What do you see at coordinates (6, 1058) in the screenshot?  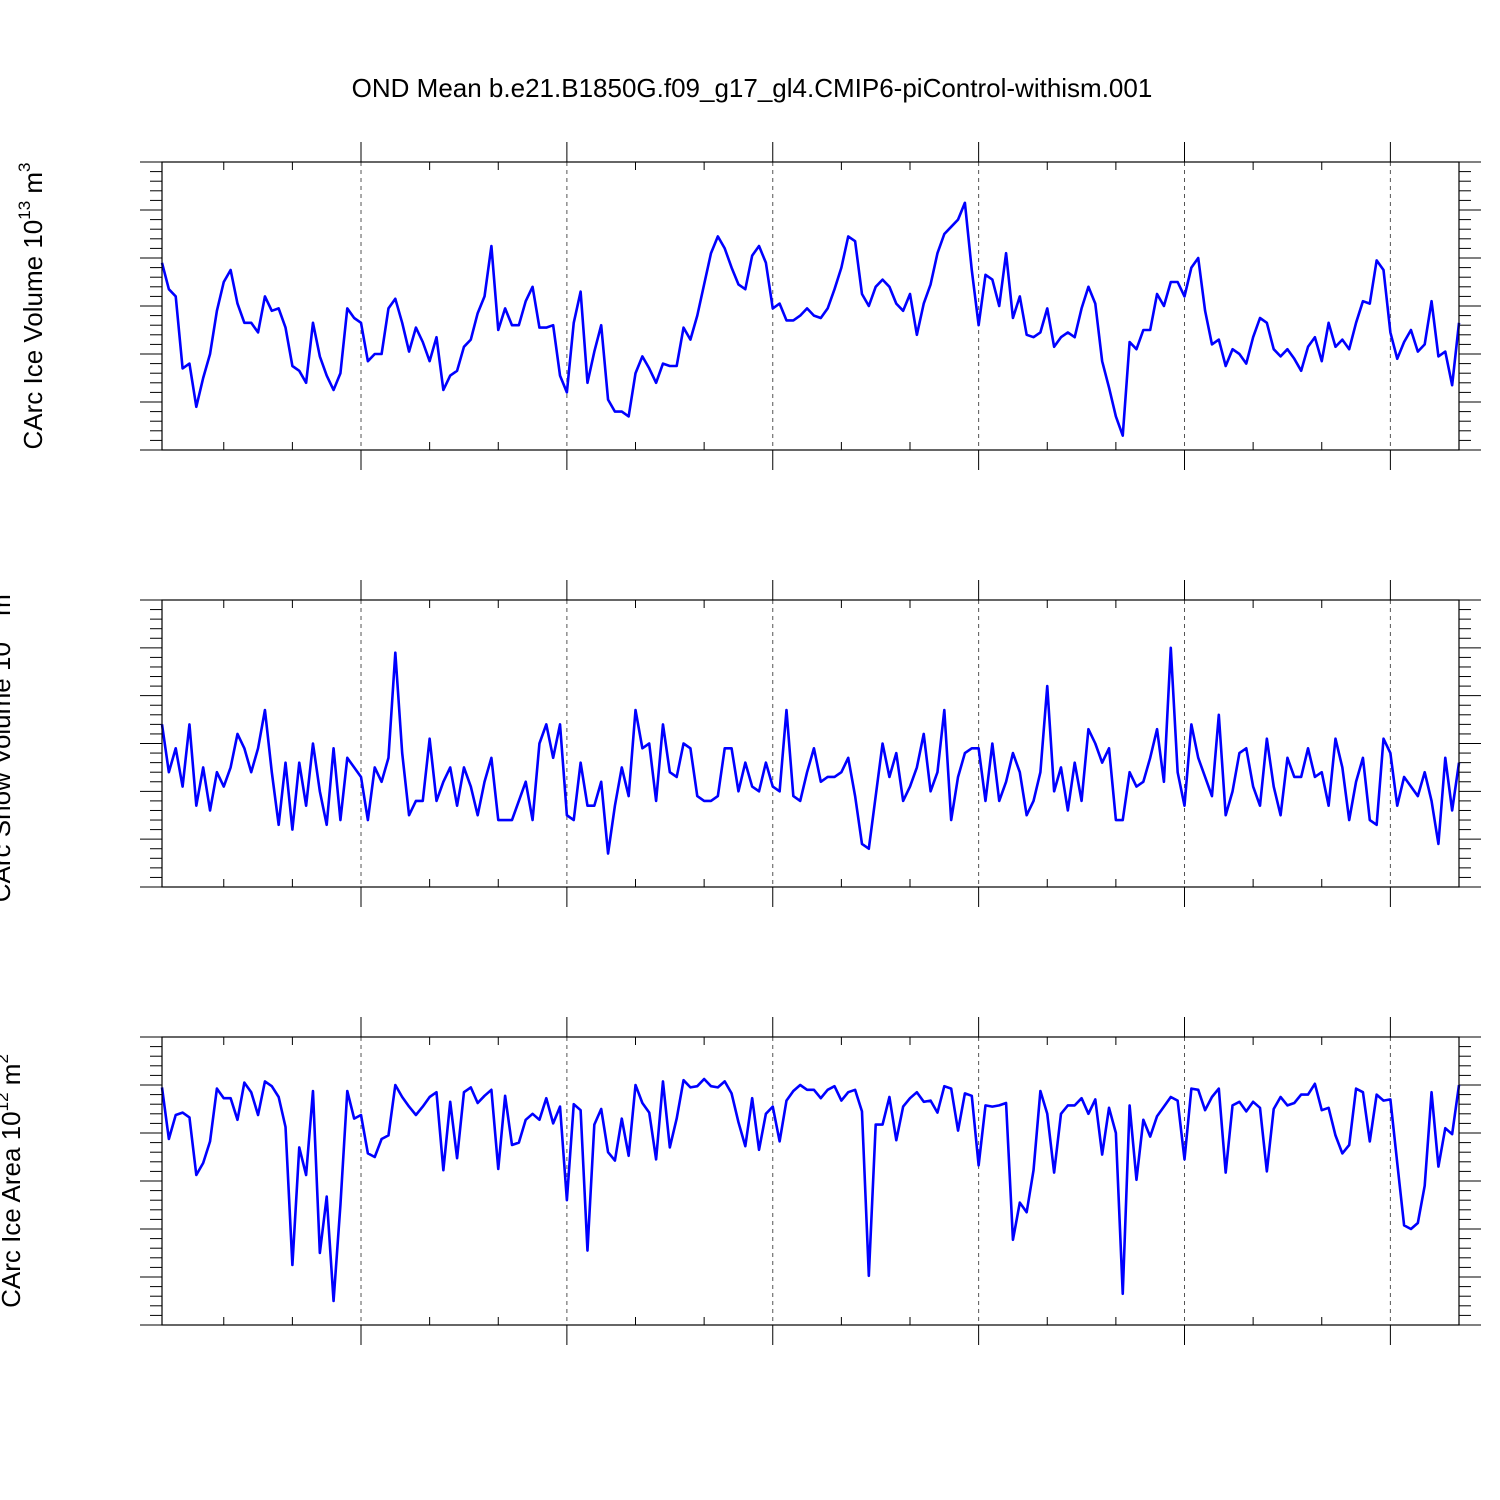 I see `y-axis-label-unit-exp: 2` at bounding box center [6, 1058].